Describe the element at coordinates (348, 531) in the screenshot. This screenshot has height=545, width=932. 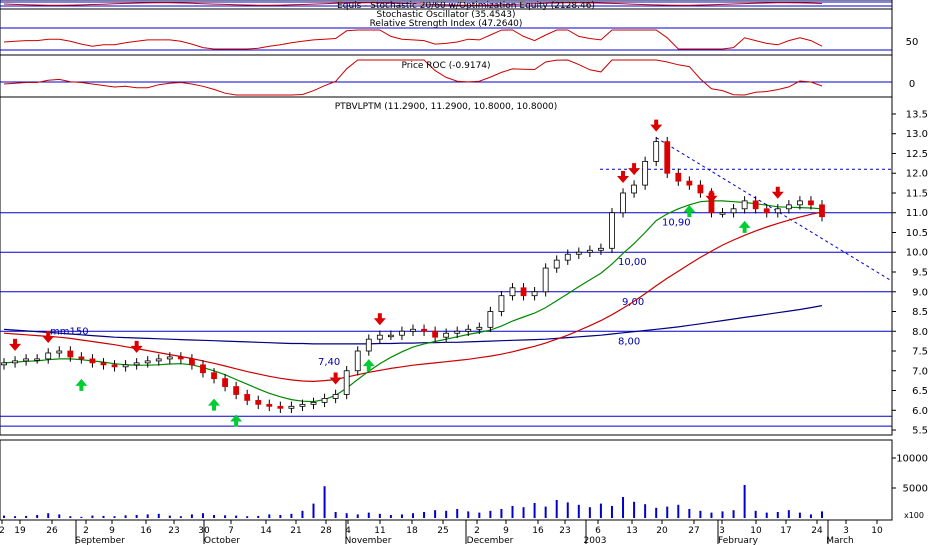
I see `date-tick-label: 4` at that location.